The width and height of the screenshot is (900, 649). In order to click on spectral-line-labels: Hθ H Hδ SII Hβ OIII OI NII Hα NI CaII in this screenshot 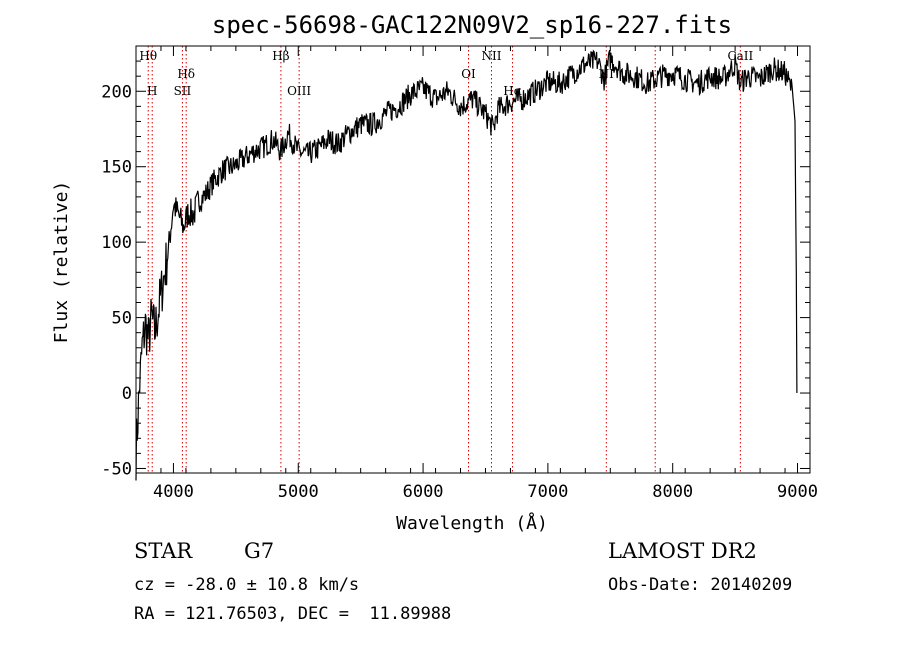, I will do `click(446, 73)`.